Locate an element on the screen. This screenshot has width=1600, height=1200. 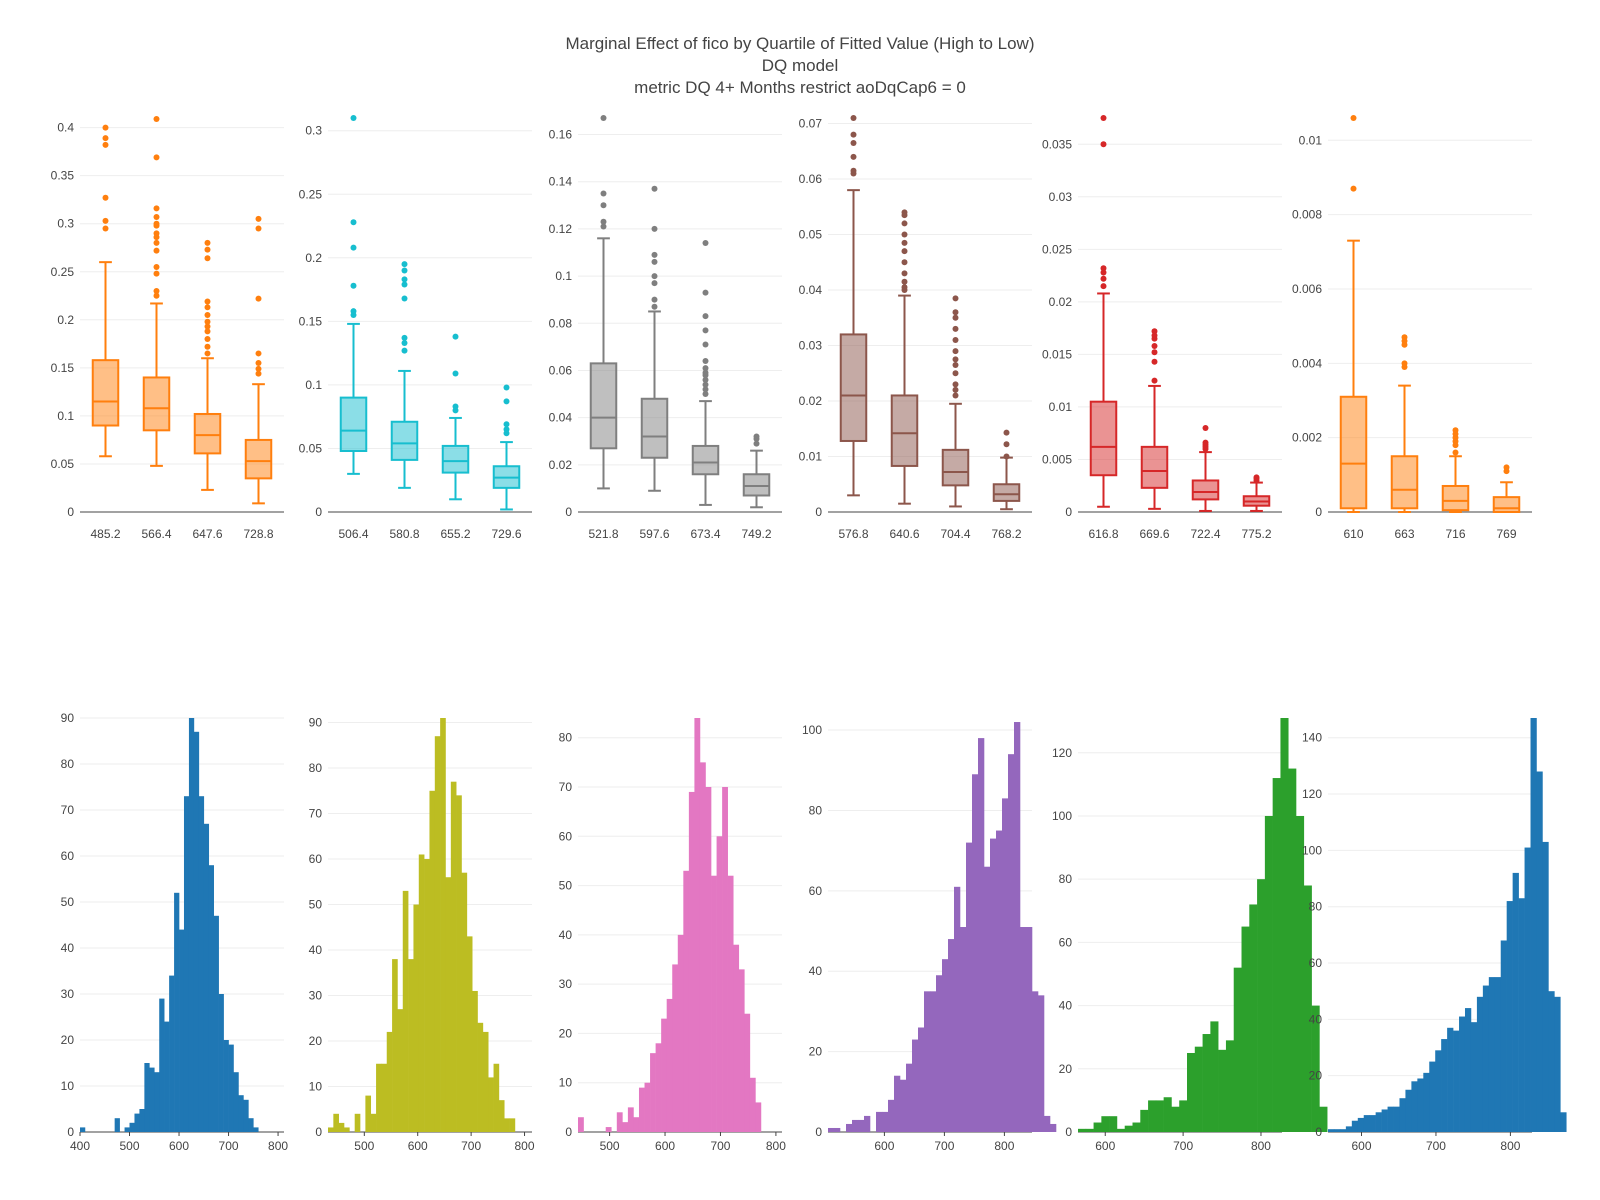
y-tick-label: 90 is located at coordinates (316, 723).